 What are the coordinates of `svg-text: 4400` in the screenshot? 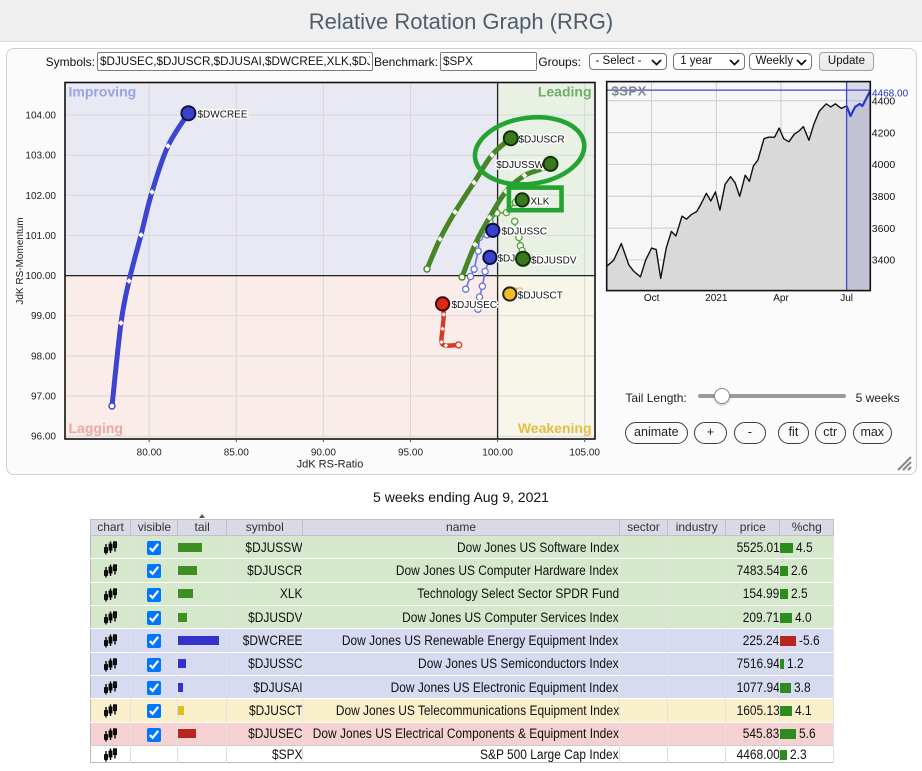 It's located at (884, 102).